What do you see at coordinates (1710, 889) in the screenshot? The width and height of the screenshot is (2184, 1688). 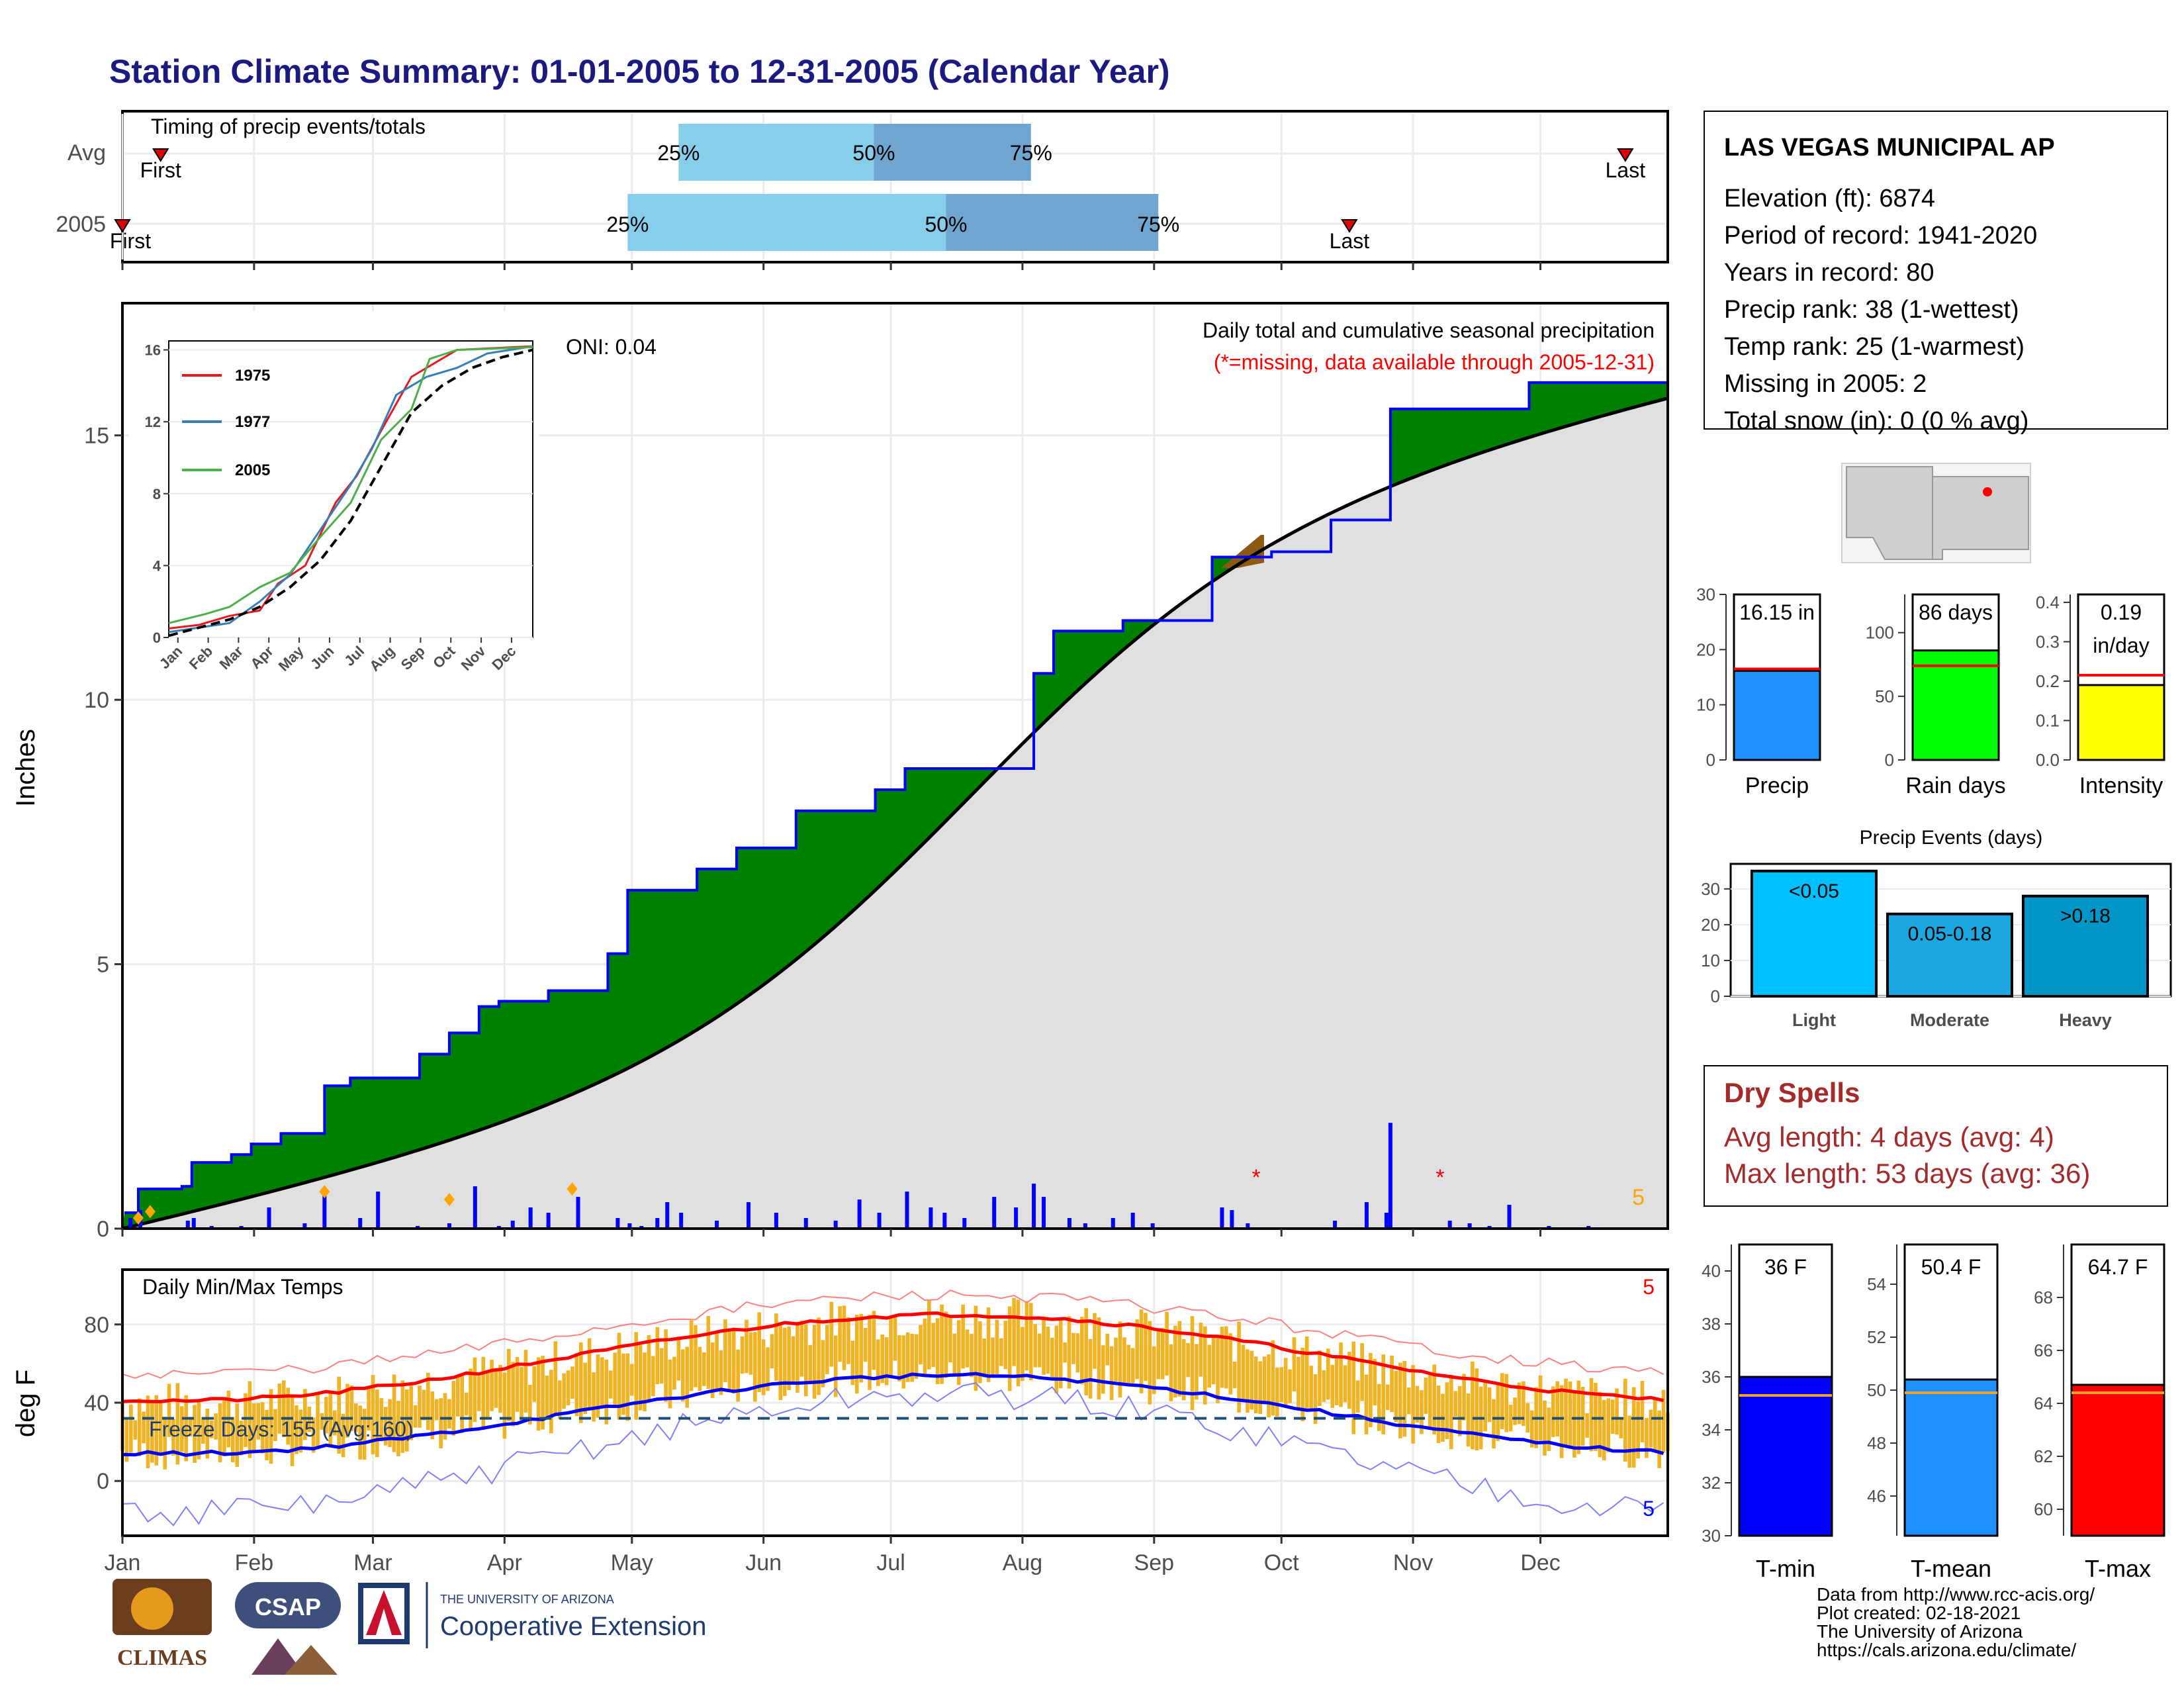 I see `events-ytick-label: 30` at bounding box center [1710, 889].